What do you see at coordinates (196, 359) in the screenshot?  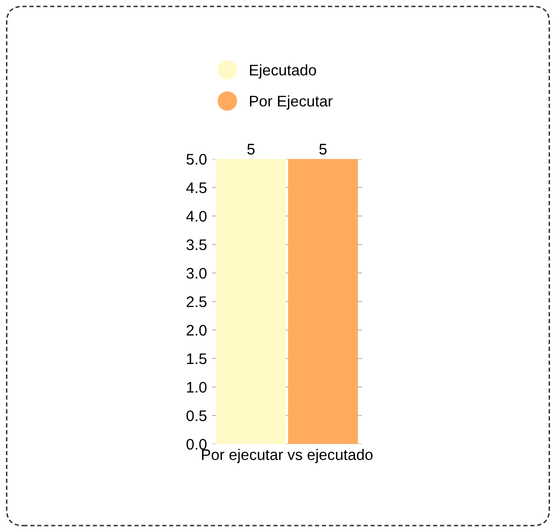 I see `y-tick-label: 1.5` at bounding box center [196, 359].